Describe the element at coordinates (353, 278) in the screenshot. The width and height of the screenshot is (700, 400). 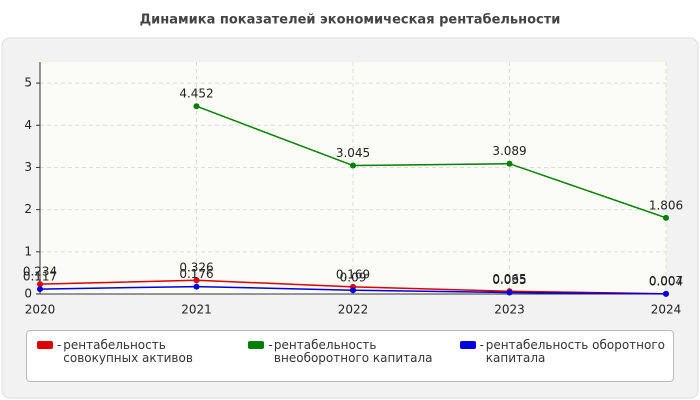
I see `data-label: 0.09` at that location.